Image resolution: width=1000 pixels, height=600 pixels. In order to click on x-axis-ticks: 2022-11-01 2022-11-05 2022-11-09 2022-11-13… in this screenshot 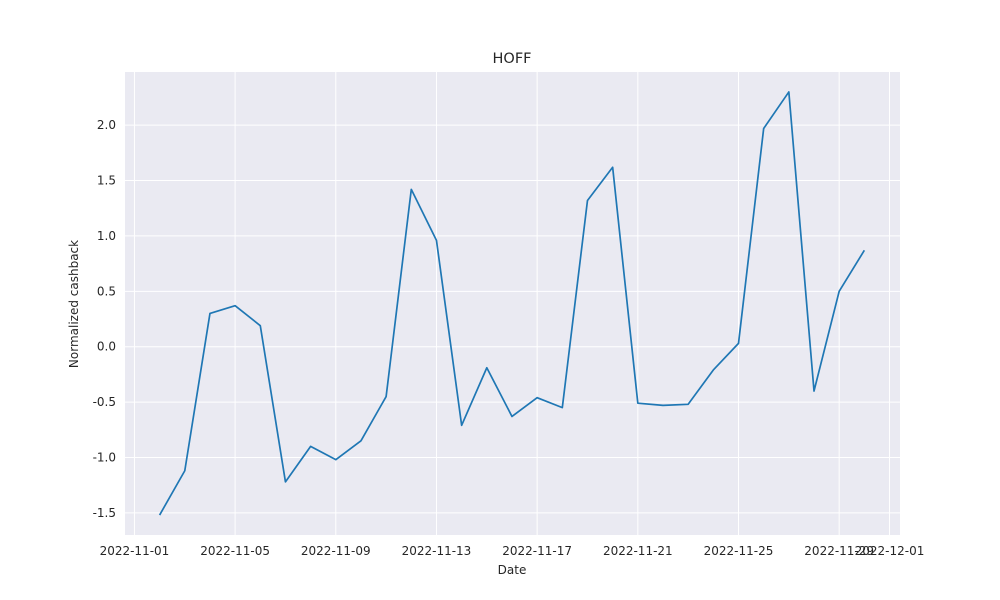, I will do `click(512, 551)`.